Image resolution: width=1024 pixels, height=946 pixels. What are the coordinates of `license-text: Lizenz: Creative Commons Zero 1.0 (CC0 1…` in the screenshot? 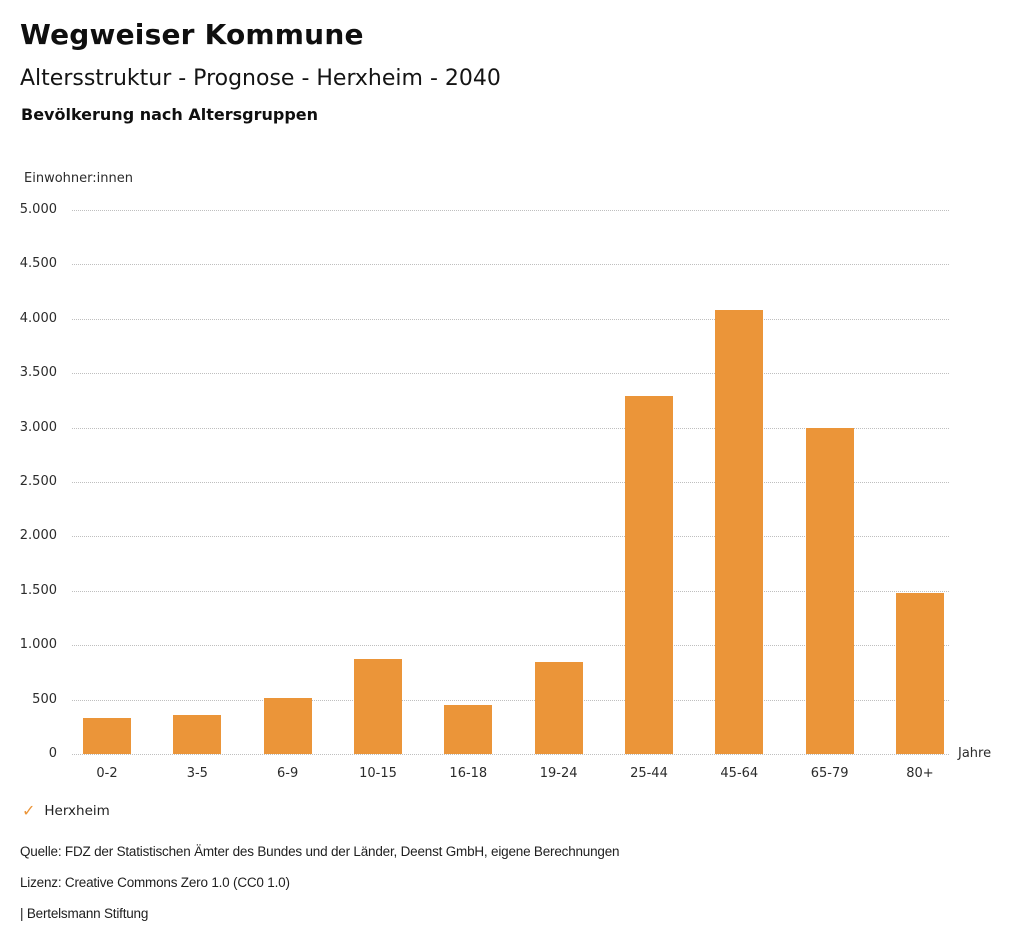 It's located at (155, 882).